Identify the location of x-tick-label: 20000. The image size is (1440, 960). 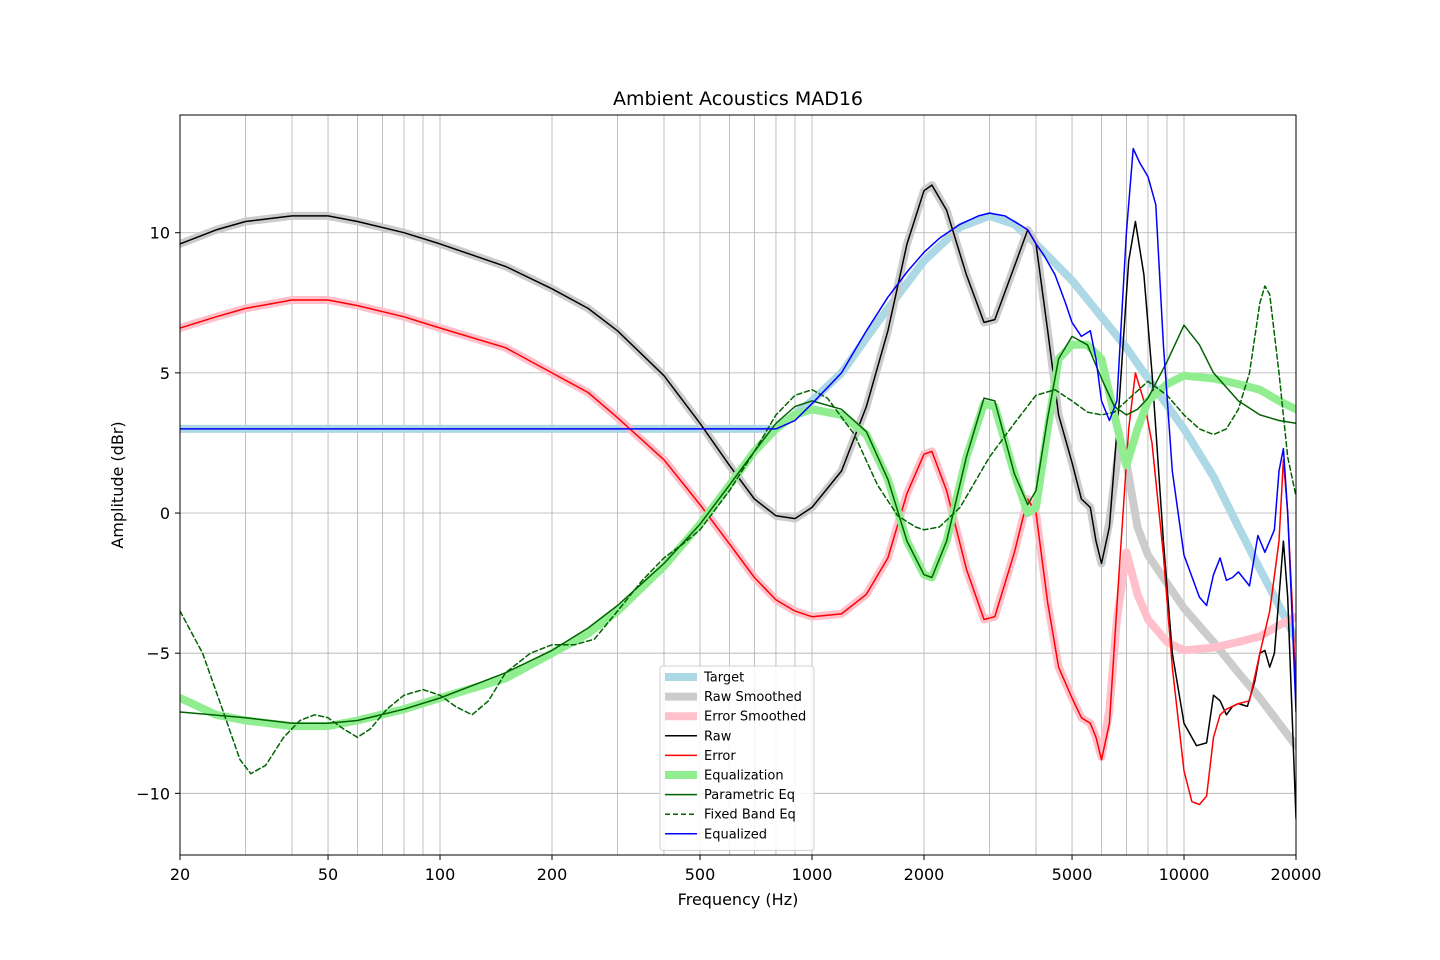
(1296, 874).